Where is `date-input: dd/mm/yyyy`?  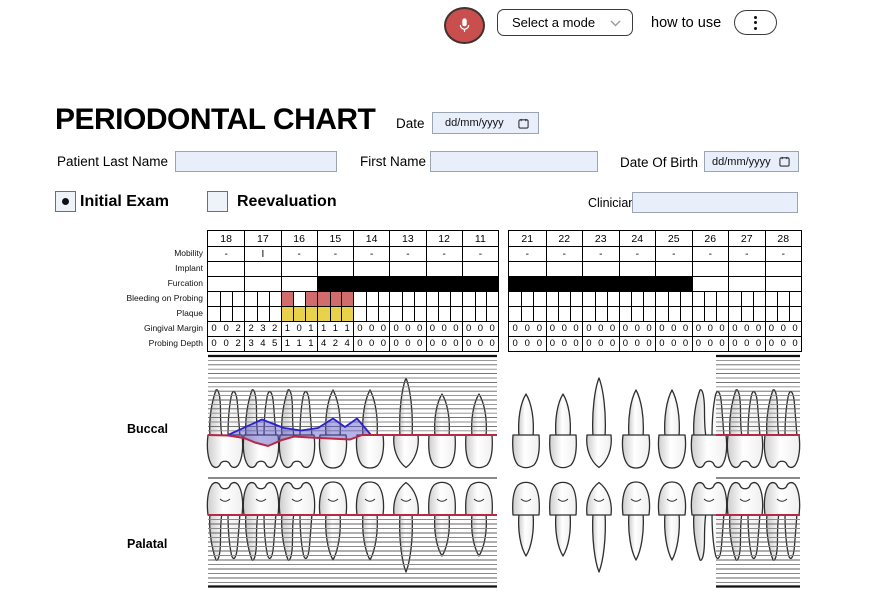
date-input: dd/mm/yyyy is located at coordinates (485, 123).